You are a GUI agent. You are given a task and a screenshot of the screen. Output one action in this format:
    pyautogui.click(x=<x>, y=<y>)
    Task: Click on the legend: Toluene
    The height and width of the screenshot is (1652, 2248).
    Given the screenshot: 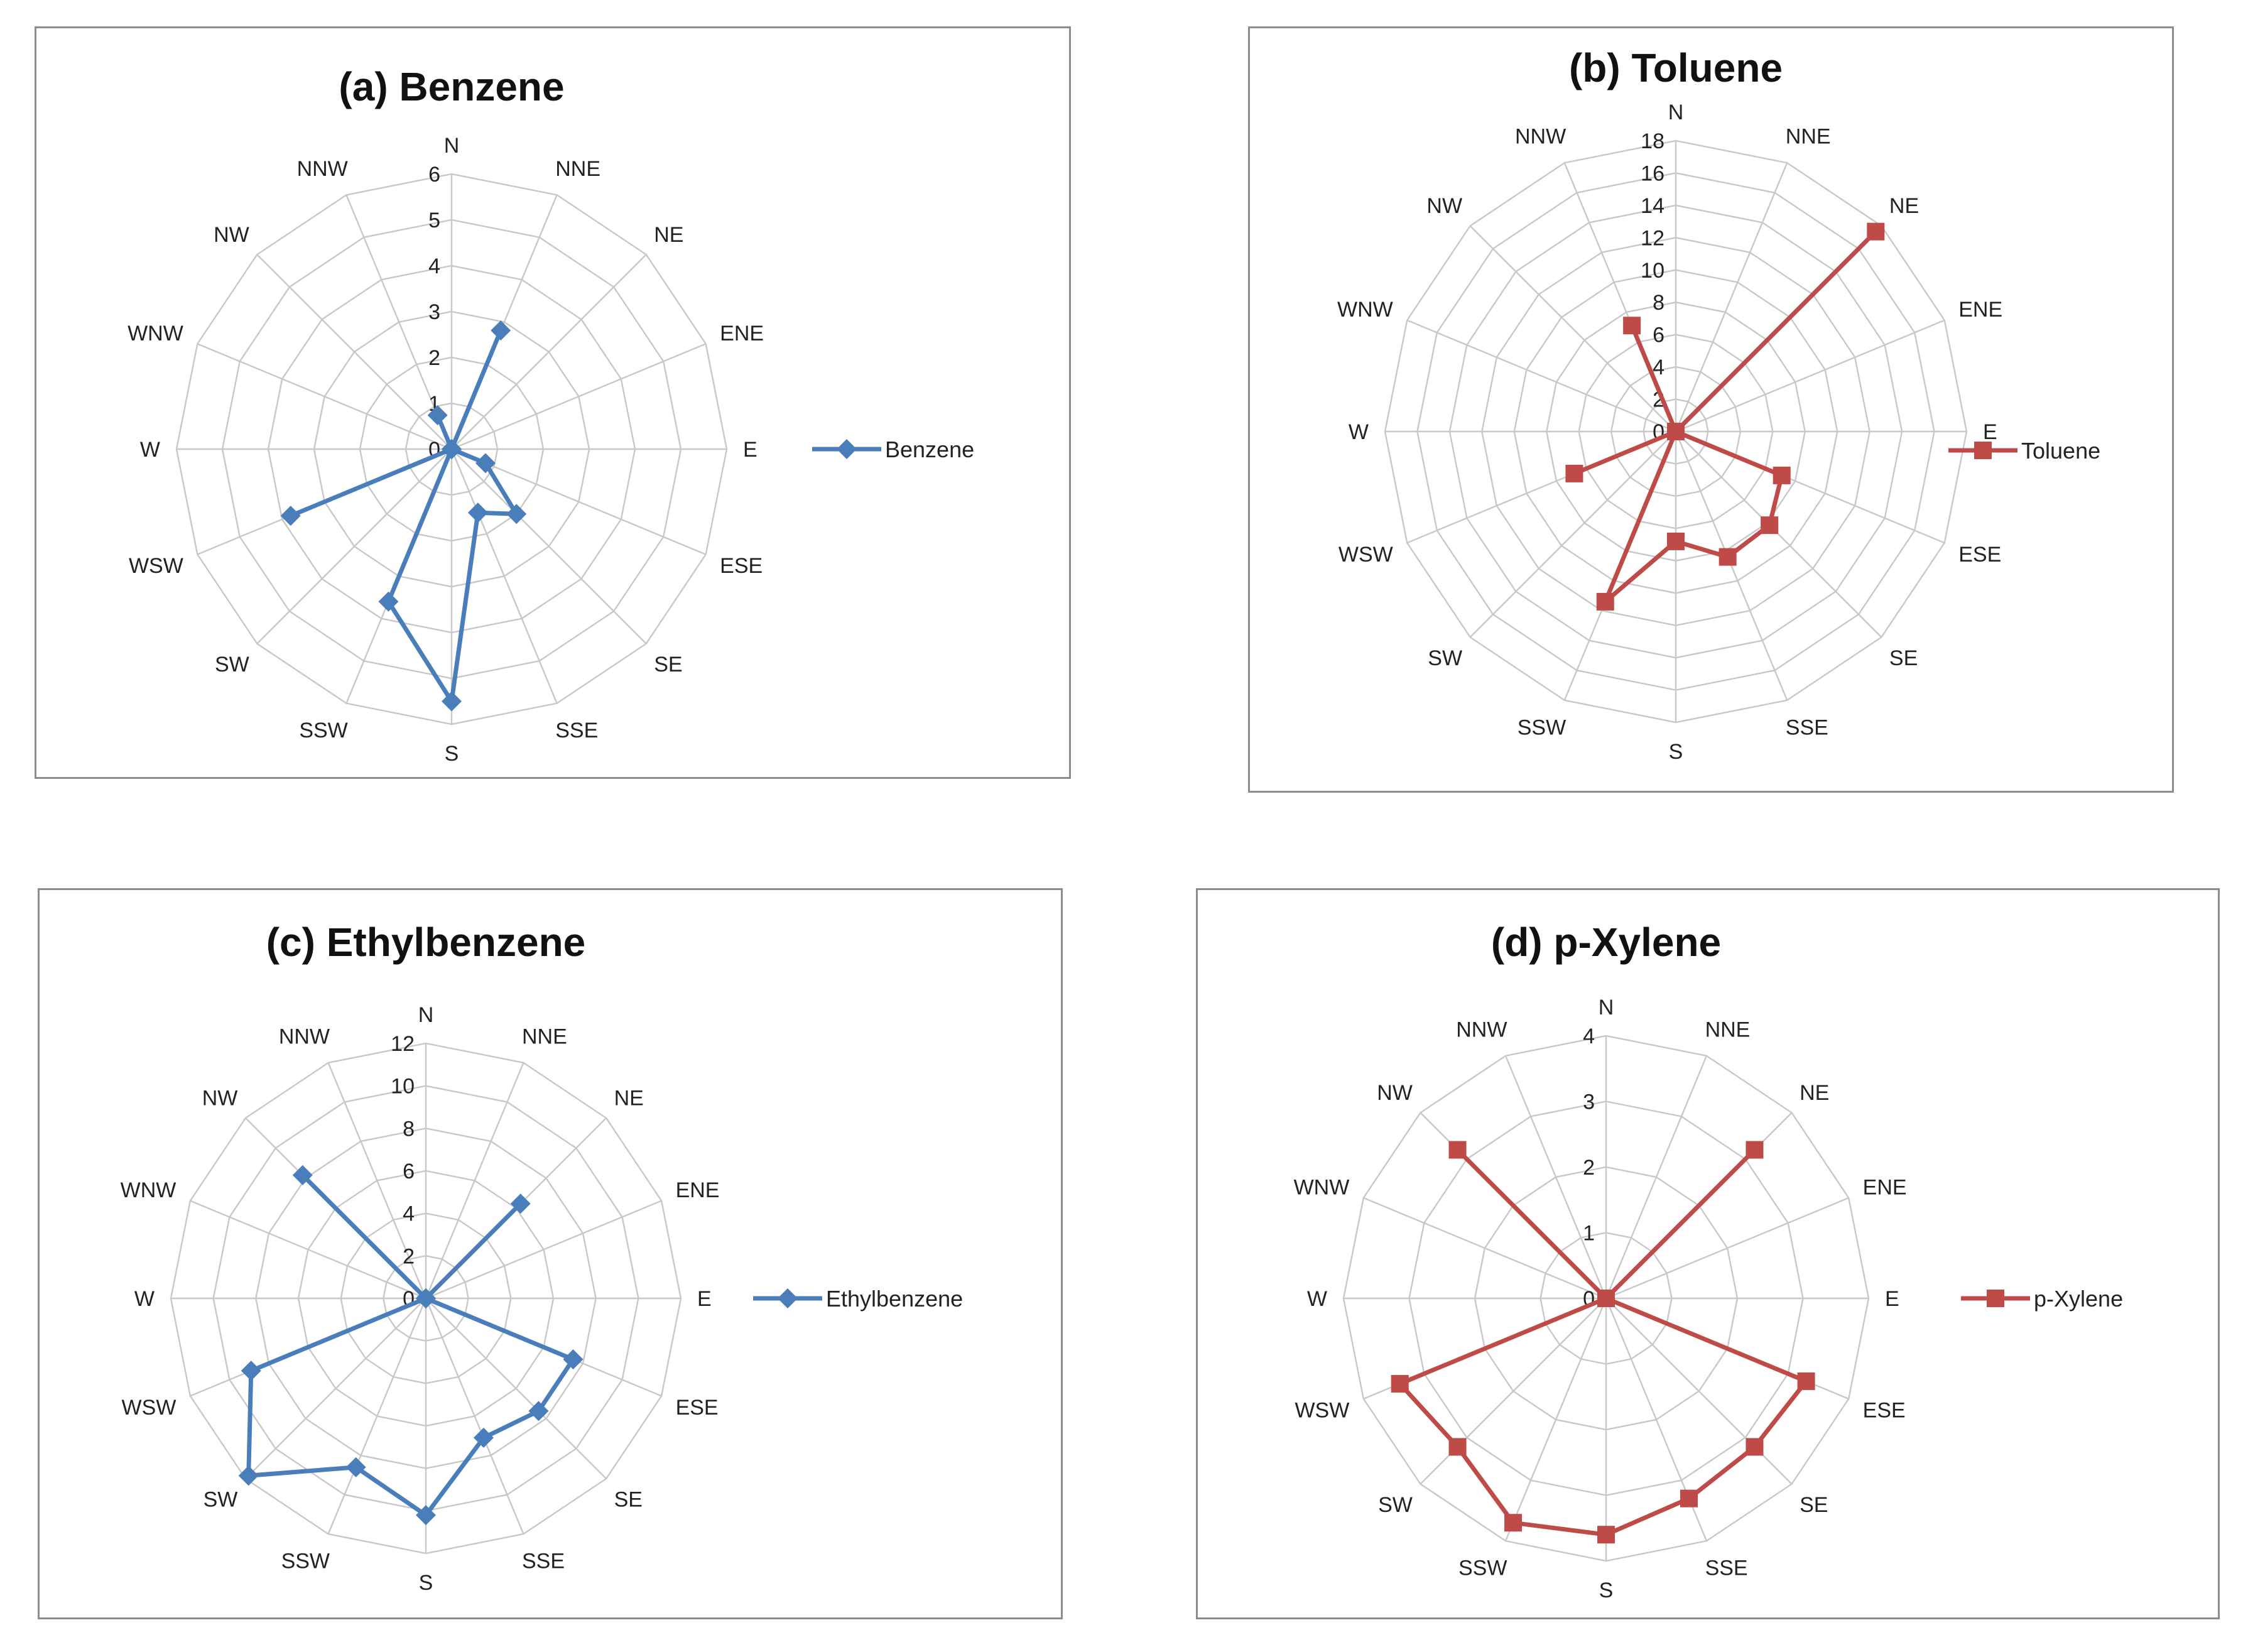 What is the action you would take?
    pyautogui.click(x=2024, y=451)
    